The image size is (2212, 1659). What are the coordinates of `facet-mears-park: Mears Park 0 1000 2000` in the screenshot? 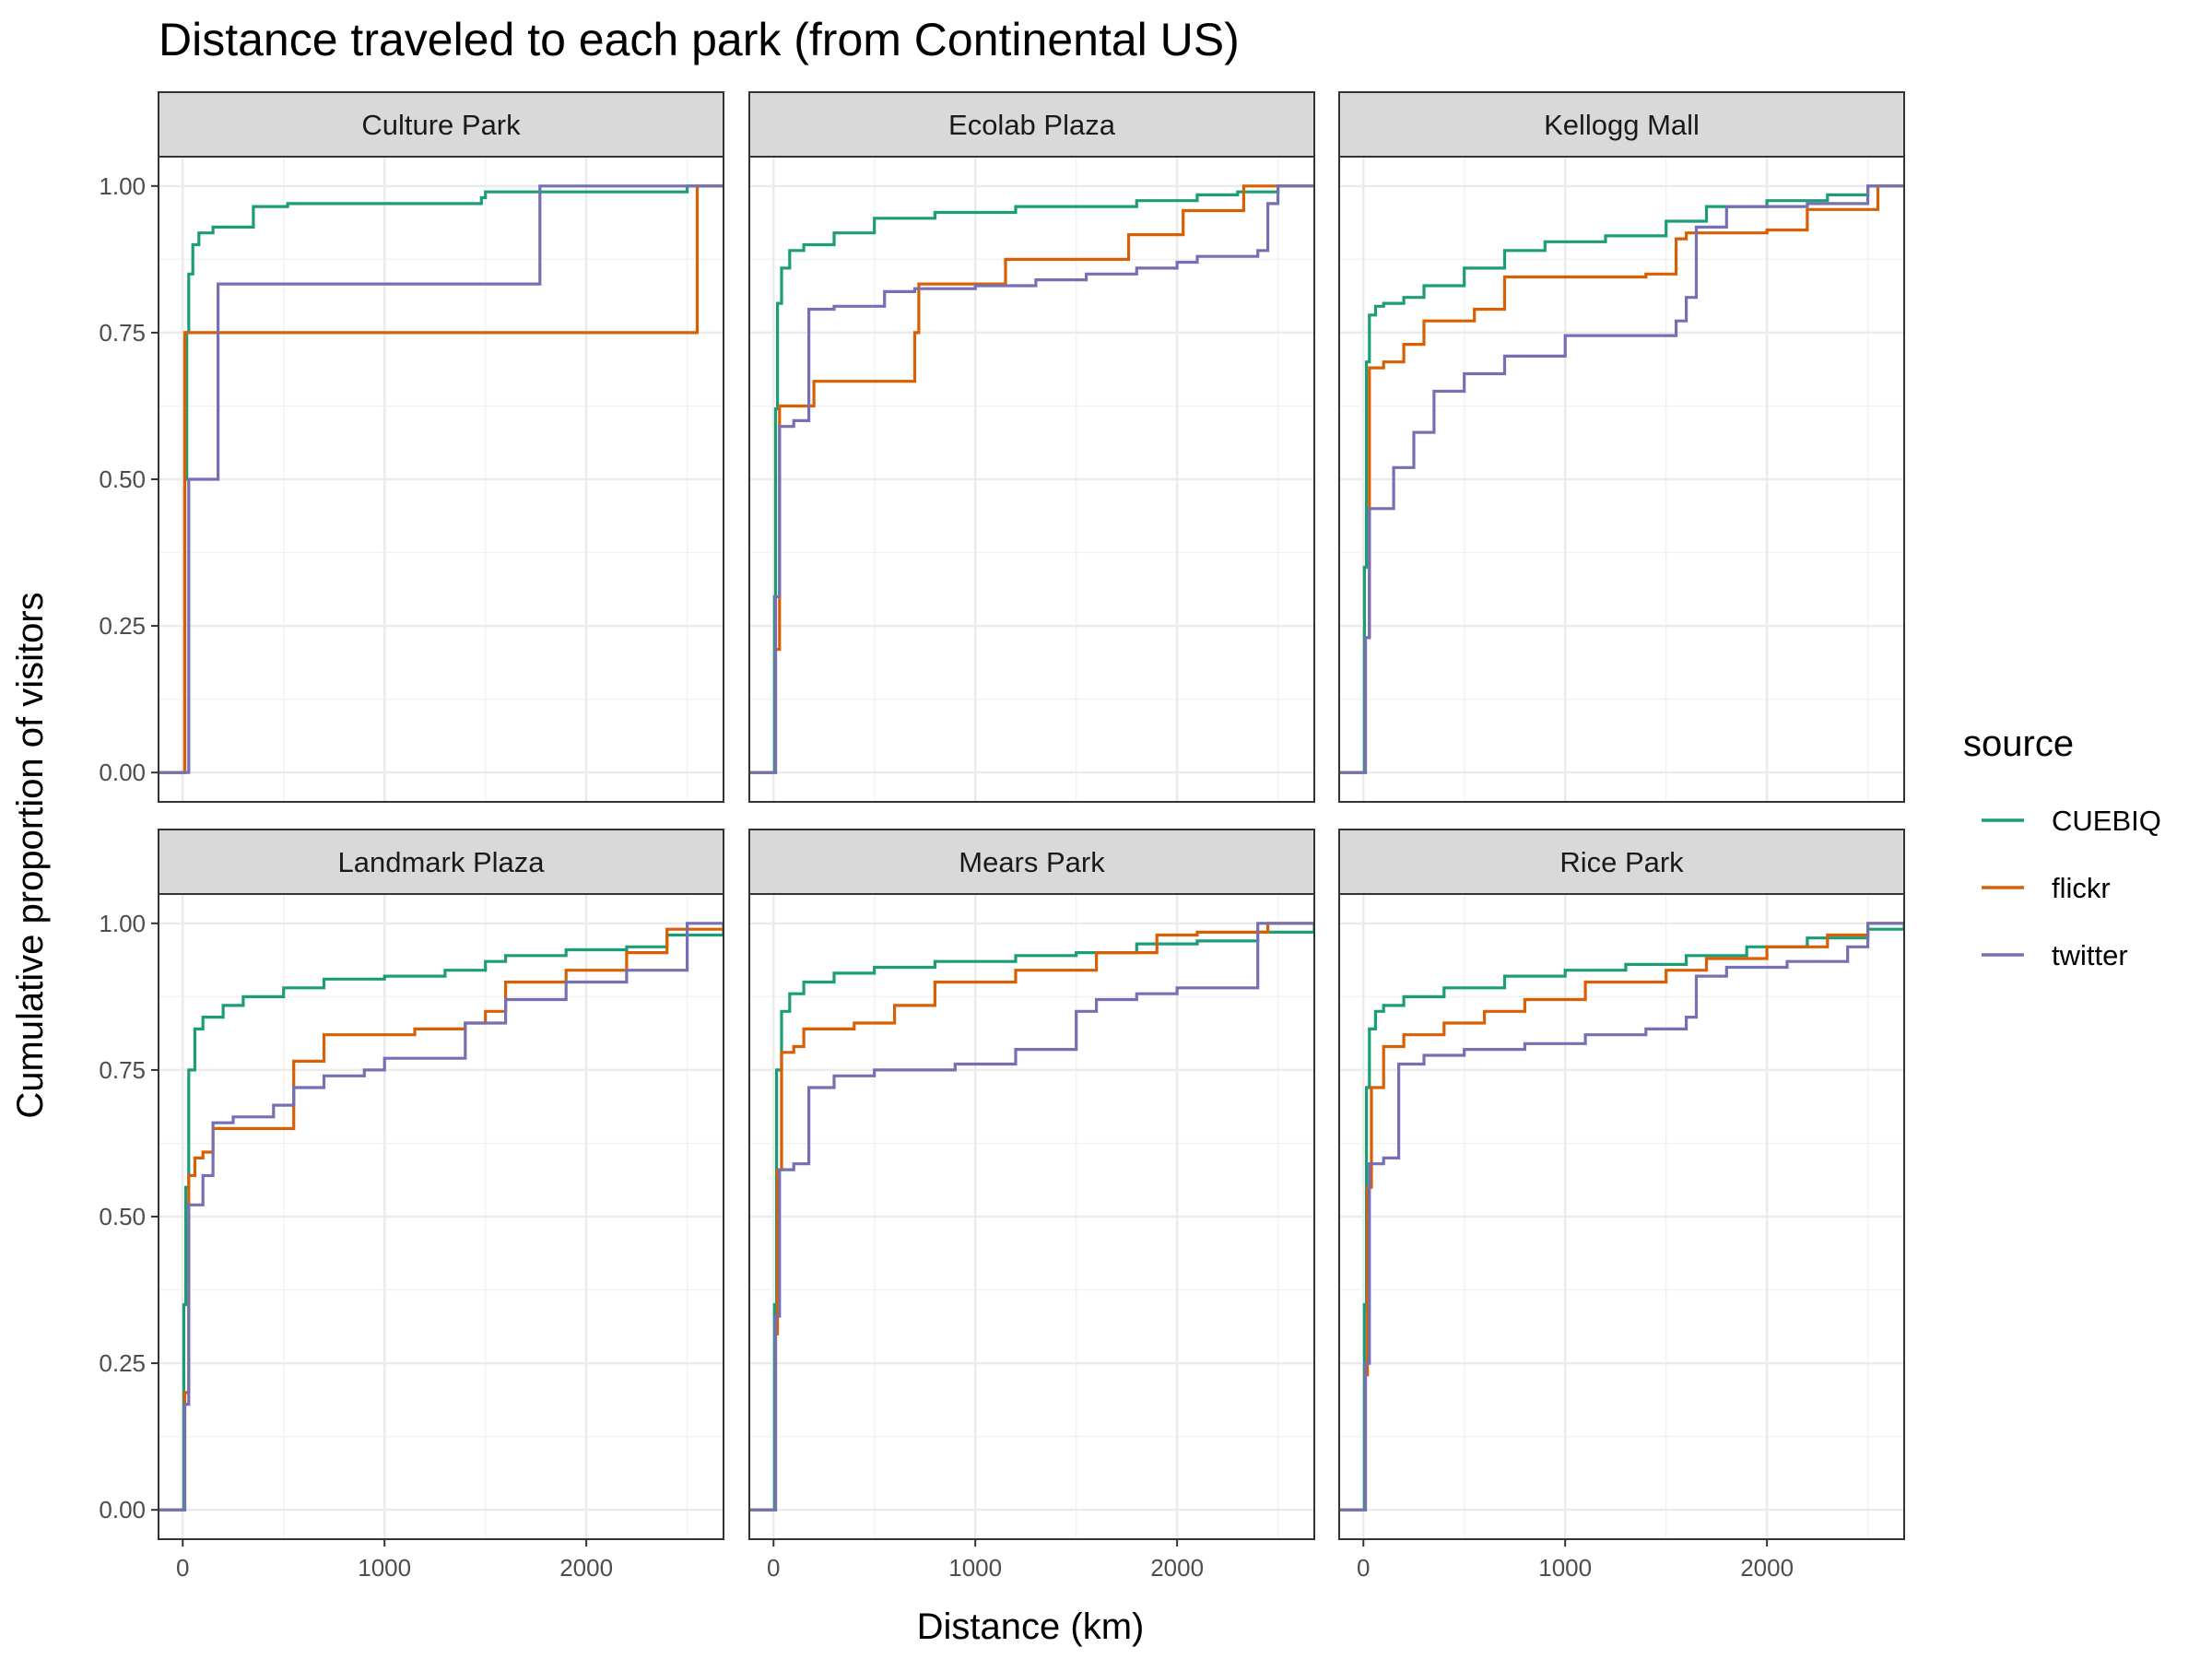 It's located at (1031, 1205).